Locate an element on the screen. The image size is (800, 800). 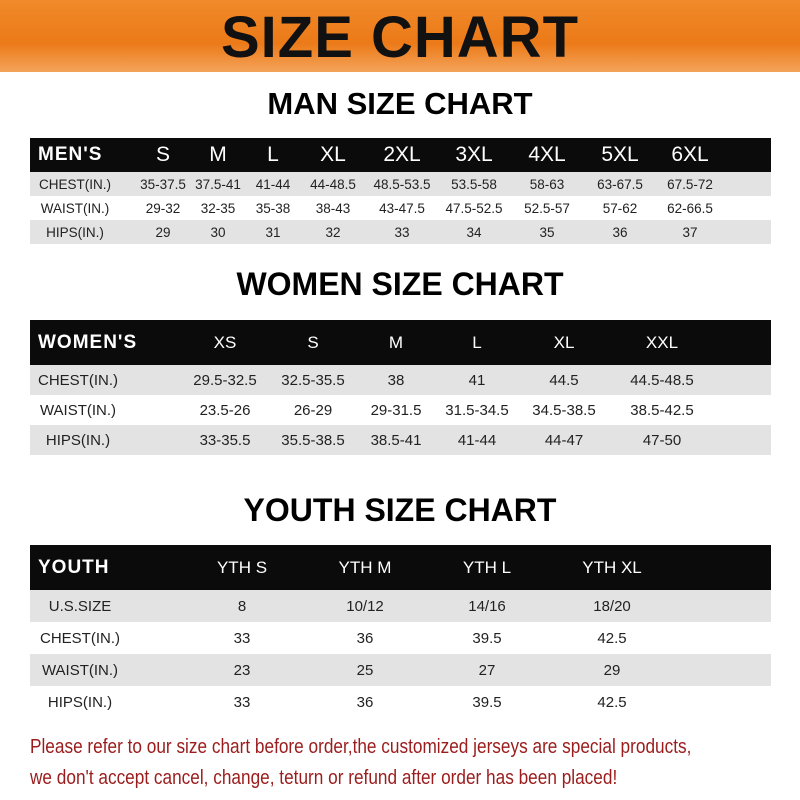
table-header-row: MEN'S S M L XL 2XL 3XL 4XL 5XL 6XL is located at coordinates (400, 155).